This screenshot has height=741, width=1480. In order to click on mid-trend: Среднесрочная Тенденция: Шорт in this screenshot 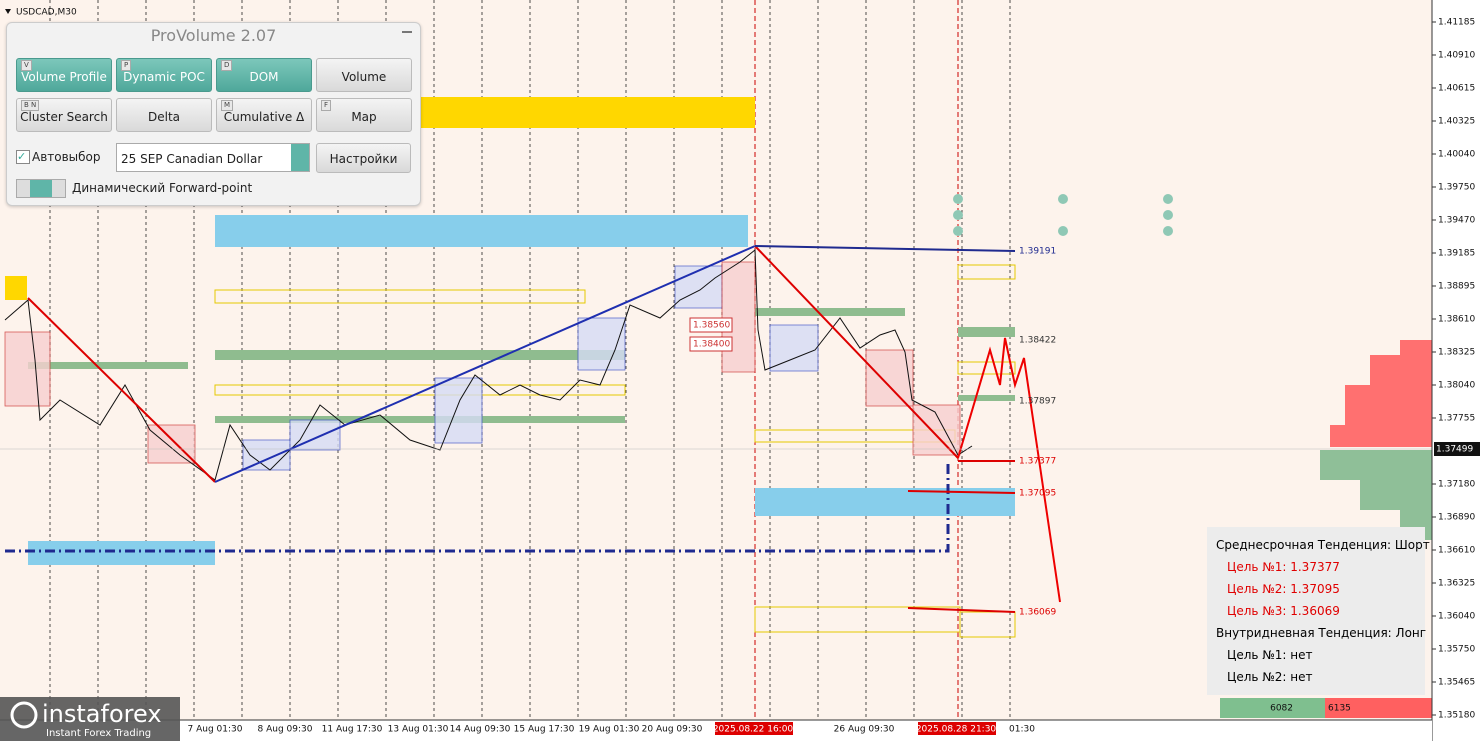, I will do `click(1323, 545)`.